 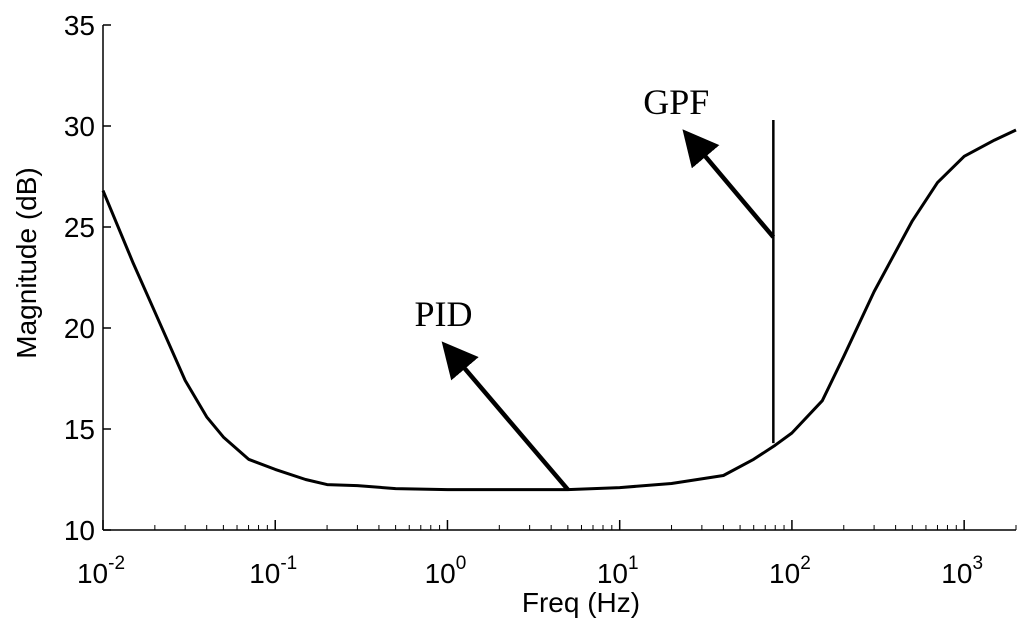 What do you see at coordinates (79, 126) in the screenshot?
I see `y-tick-label: 30` at bounding box center [79, 126].